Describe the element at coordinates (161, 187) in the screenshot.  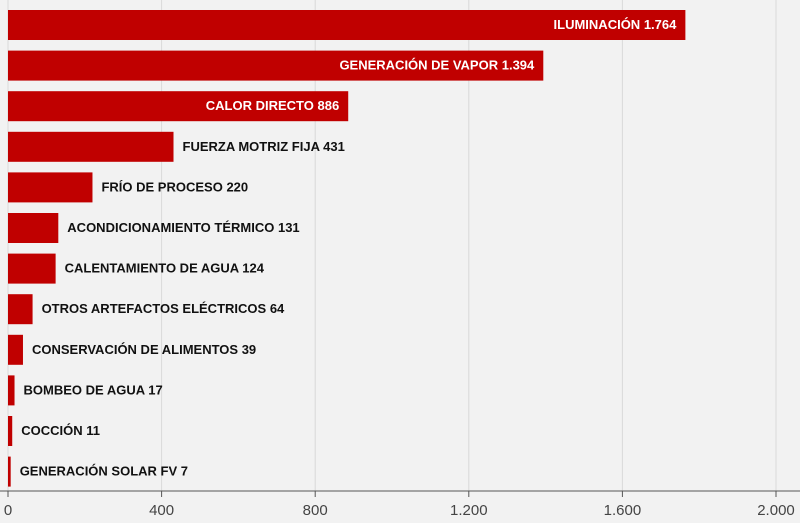
I see `category-label: FRÍO DE PROCESO` at that location.